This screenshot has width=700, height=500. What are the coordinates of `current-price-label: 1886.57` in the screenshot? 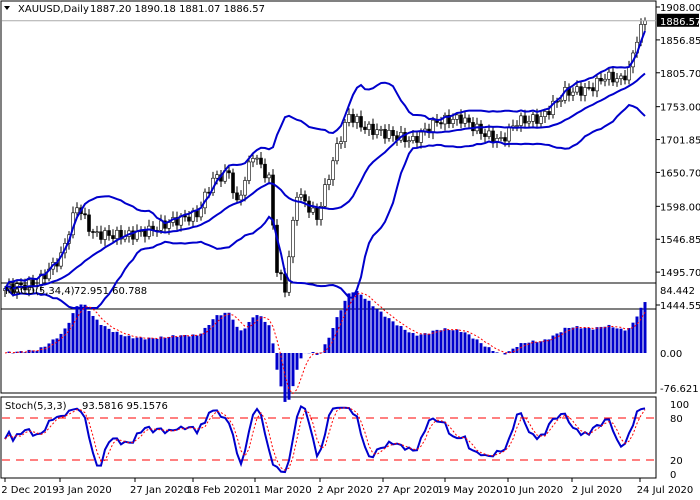 It's located at (680, 22).